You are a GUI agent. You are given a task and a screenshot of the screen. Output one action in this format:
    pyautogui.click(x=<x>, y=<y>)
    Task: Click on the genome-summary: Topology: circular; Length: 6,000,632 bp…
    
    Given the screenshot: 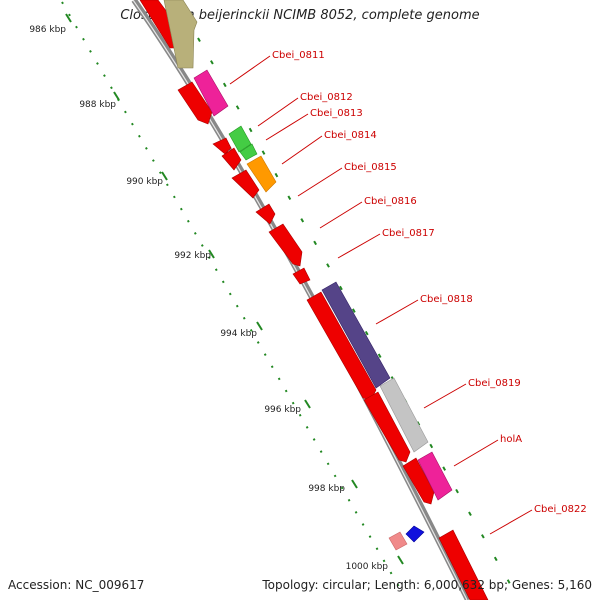 What is the action you would take?
    pyautogui.click(x=427, y=585)
    